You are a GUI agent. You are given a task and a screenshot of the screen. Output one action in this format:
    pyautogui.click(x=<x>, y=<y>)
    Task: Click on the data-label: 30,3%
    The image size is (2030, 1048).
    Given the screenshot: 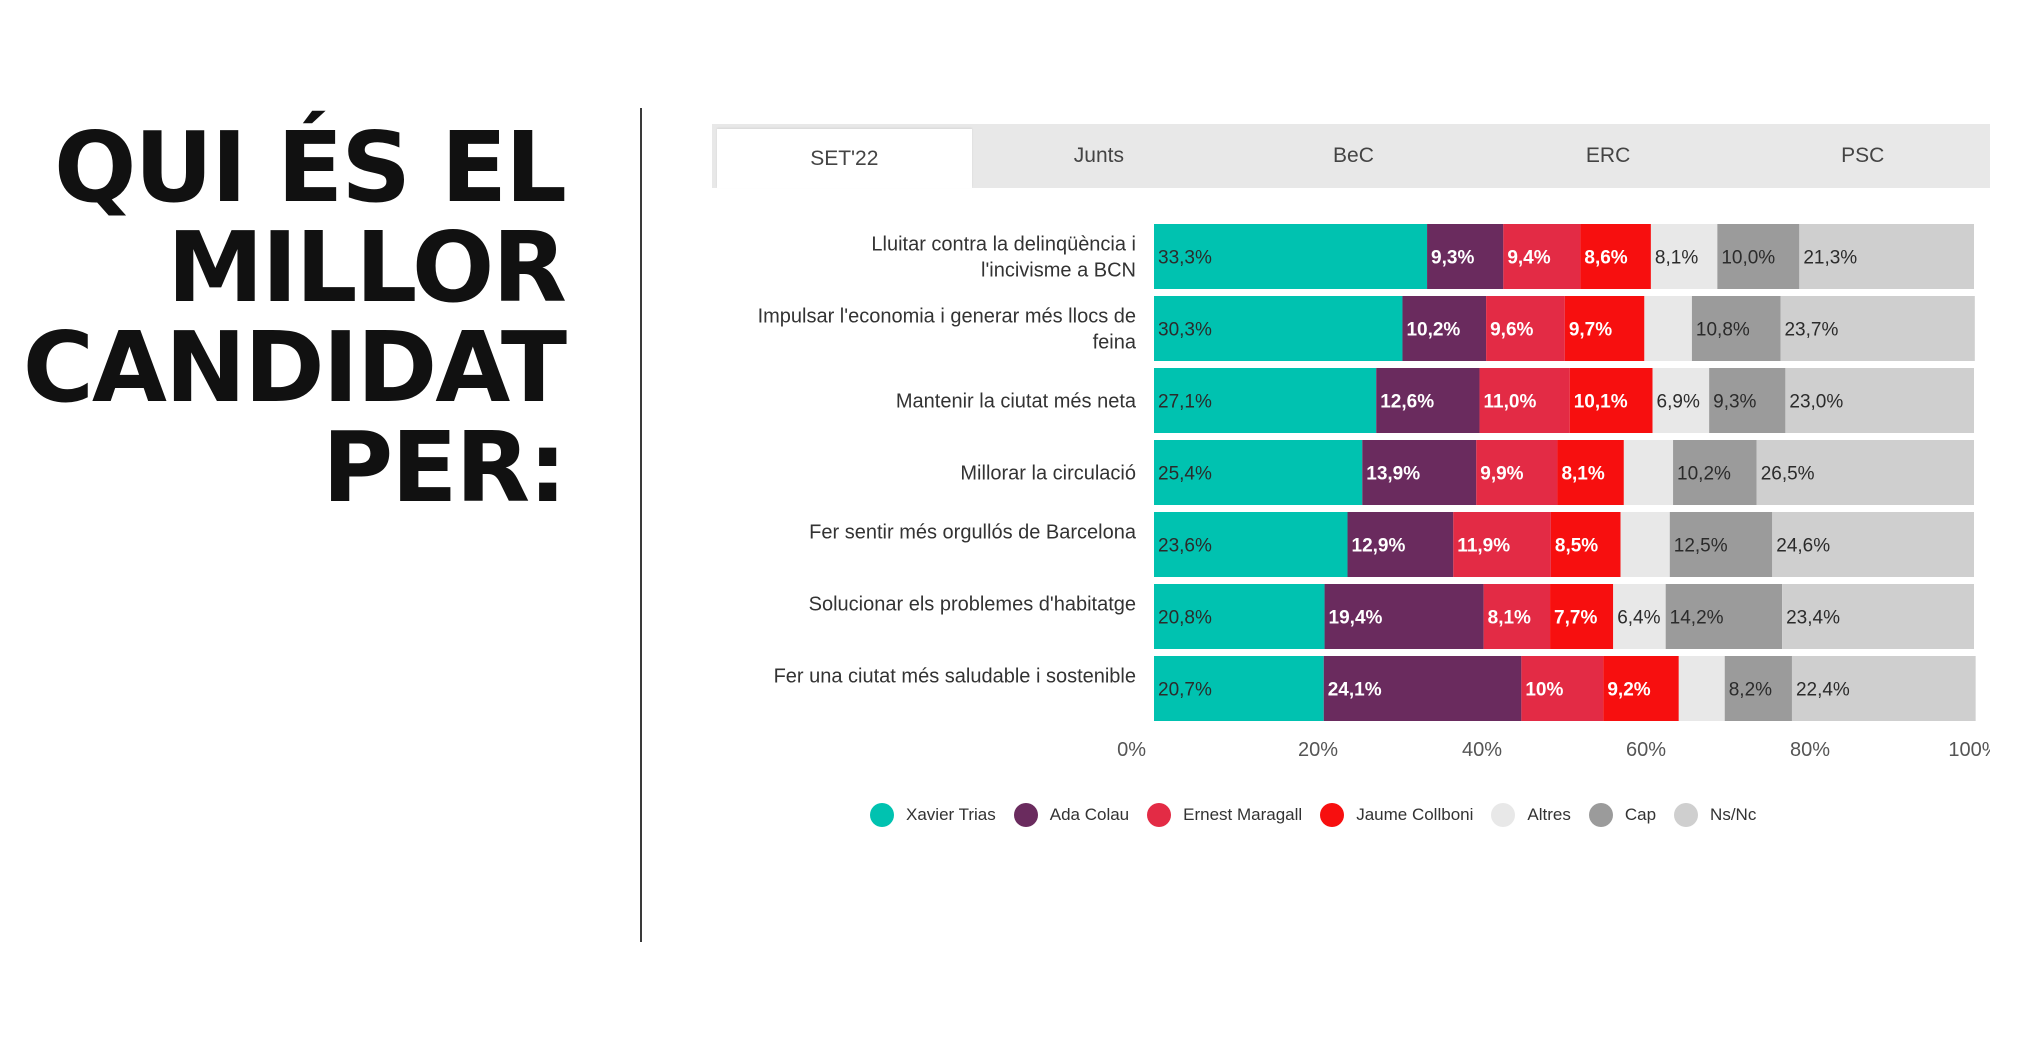 What is the action you would take?
    pyautogui.click(x=1185, y=330)
    